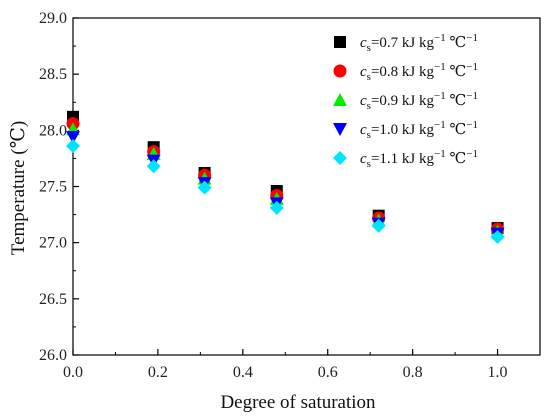 The height and width of the screenshot is (420, 550). I want to click on y-tick-label: 28.0, so click(53, 130).